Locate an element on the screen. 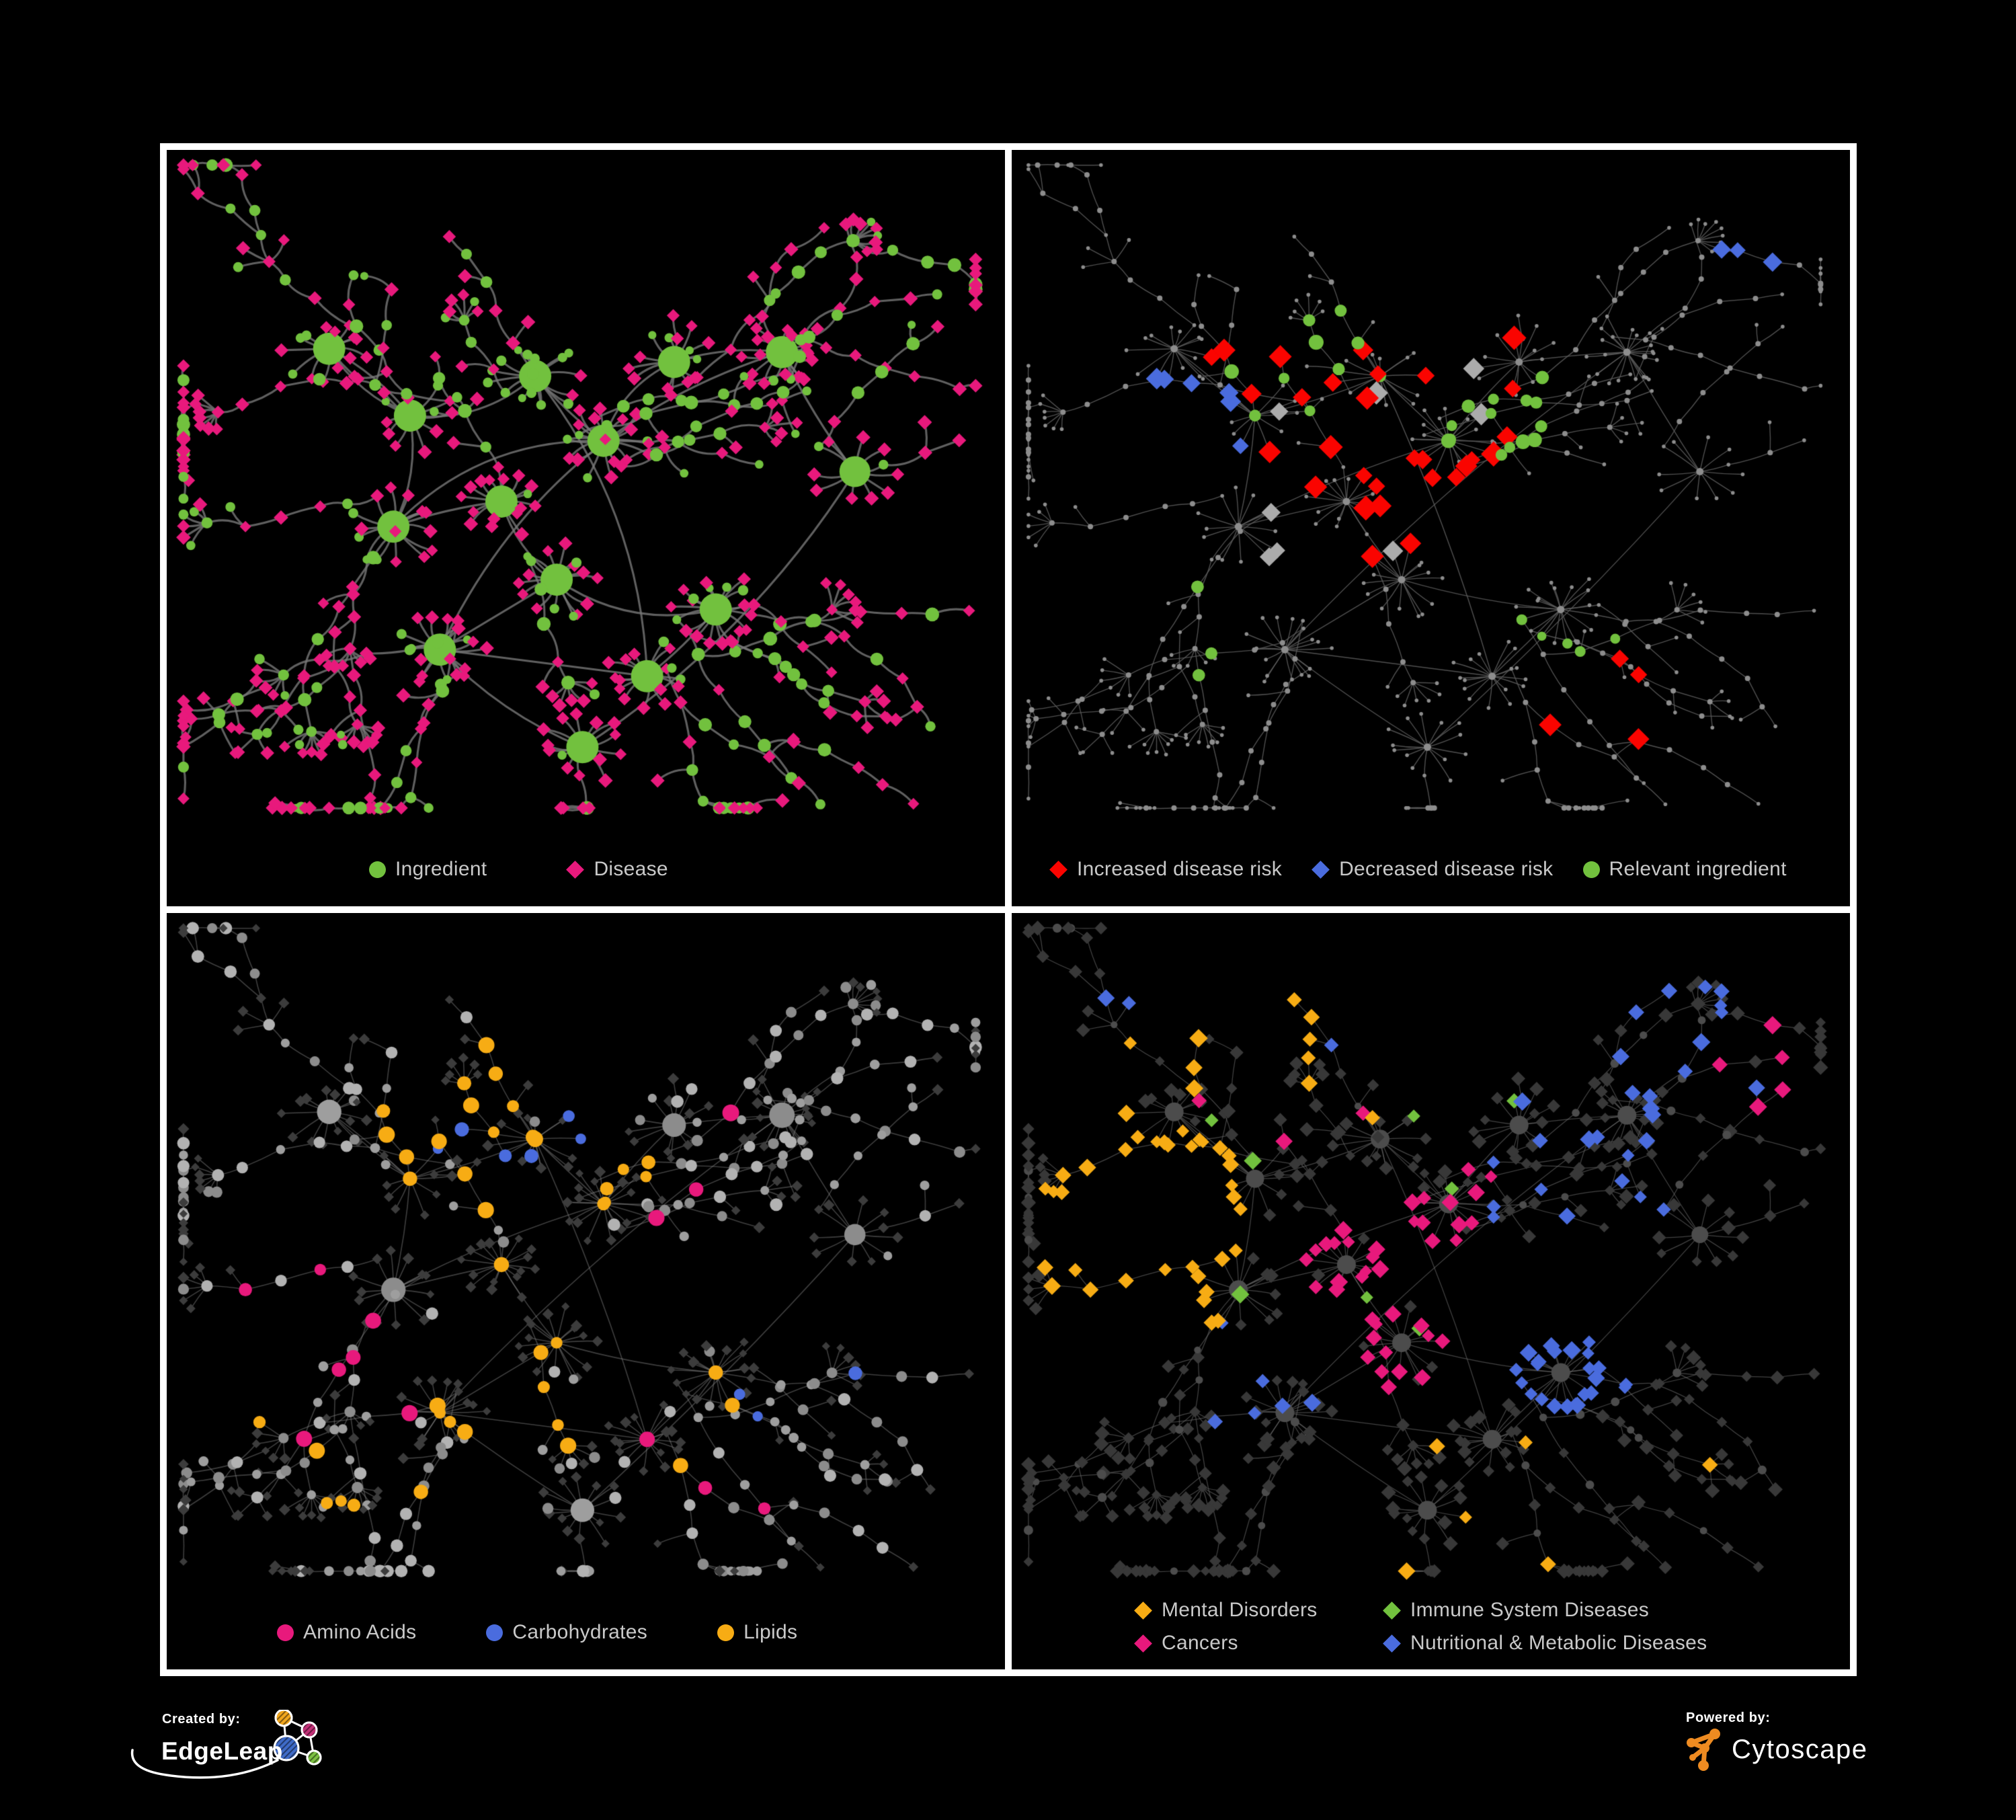  legend-item-disease-risk-0: Increased disease risk is located at coordinates (1165, 869).